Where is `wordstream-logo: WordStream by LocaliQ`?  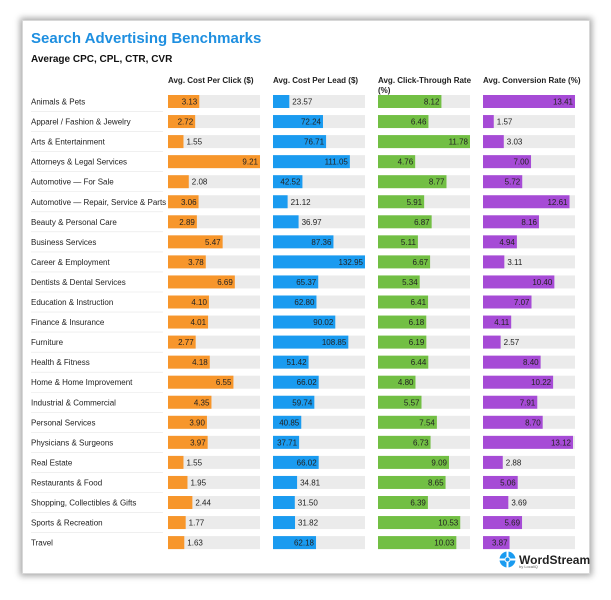 wordstream-logo: WordStream by LocaliQ is located at coordinates (545, 560).